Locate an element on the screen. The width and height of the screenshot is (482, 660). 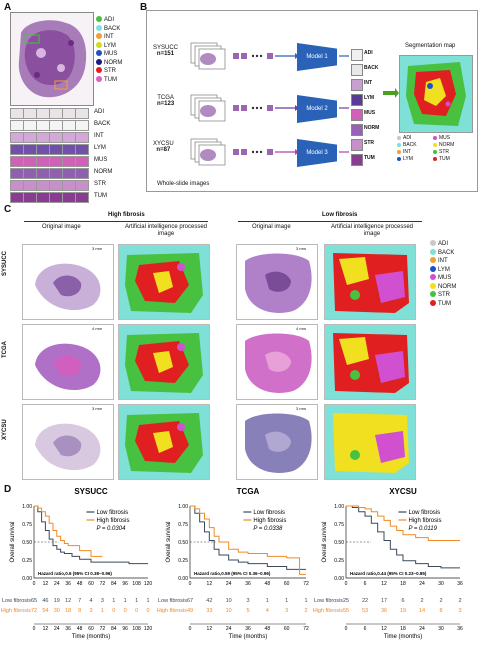
class-label-int: INT is located at coordinates (368, 83).